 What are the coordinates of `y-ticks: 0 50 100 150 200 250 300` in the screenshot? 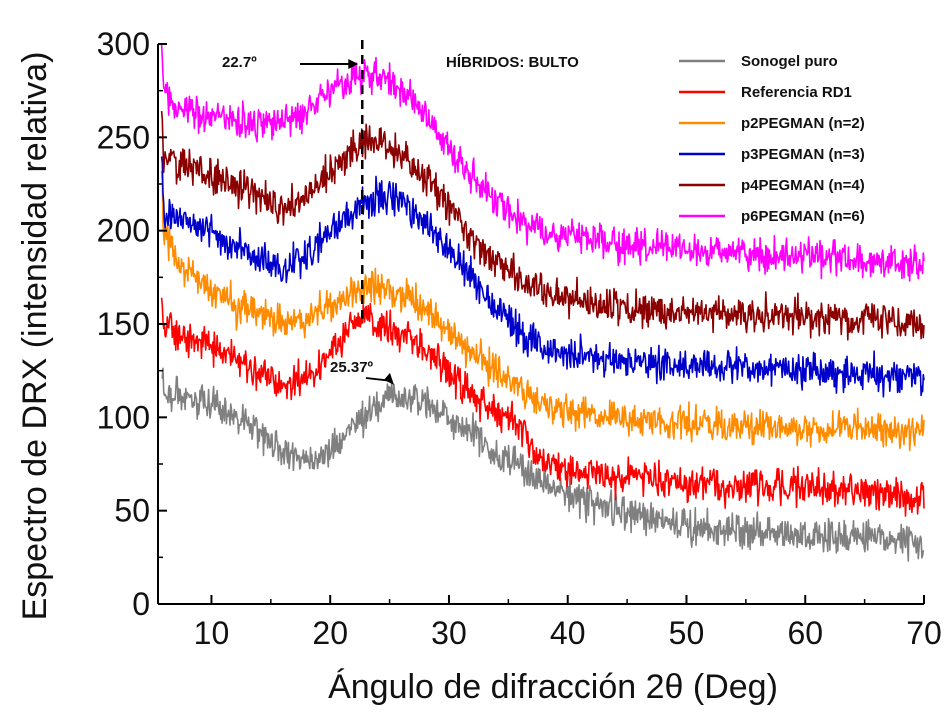 It's located at (132, 324).